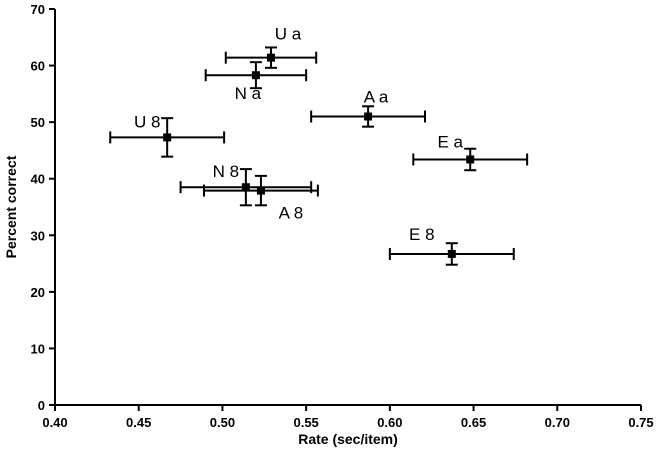 The height and width of the screenshot is (457, 662). Describe the element at coordinates (422, 234) in the screenshot. I see `point-label: E 8` at that location.